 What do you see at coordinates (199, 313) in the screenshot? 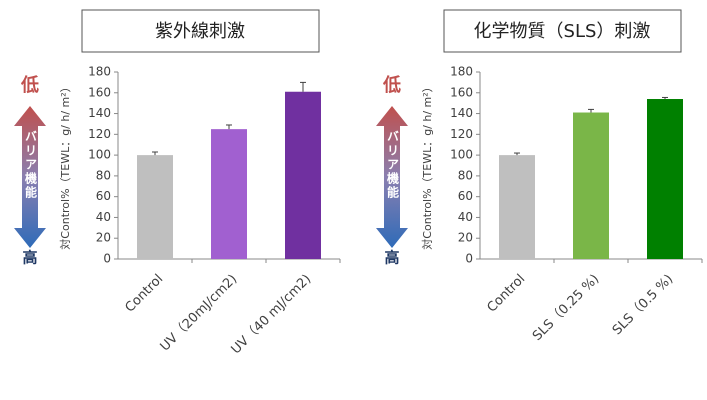
I see `x-tick-label: UV（20mJ/cm2)` at bounding box center [199, 313].